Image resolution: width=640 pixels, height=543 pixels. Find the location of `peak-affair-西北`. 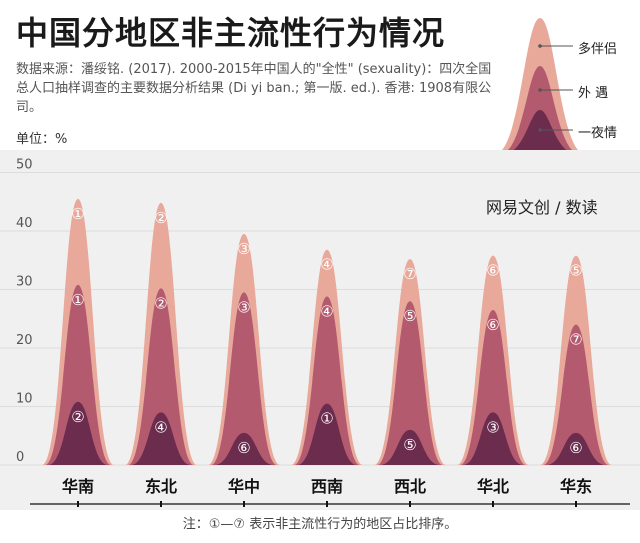

peak-affair-西北 is located at coordinates (410, 383).